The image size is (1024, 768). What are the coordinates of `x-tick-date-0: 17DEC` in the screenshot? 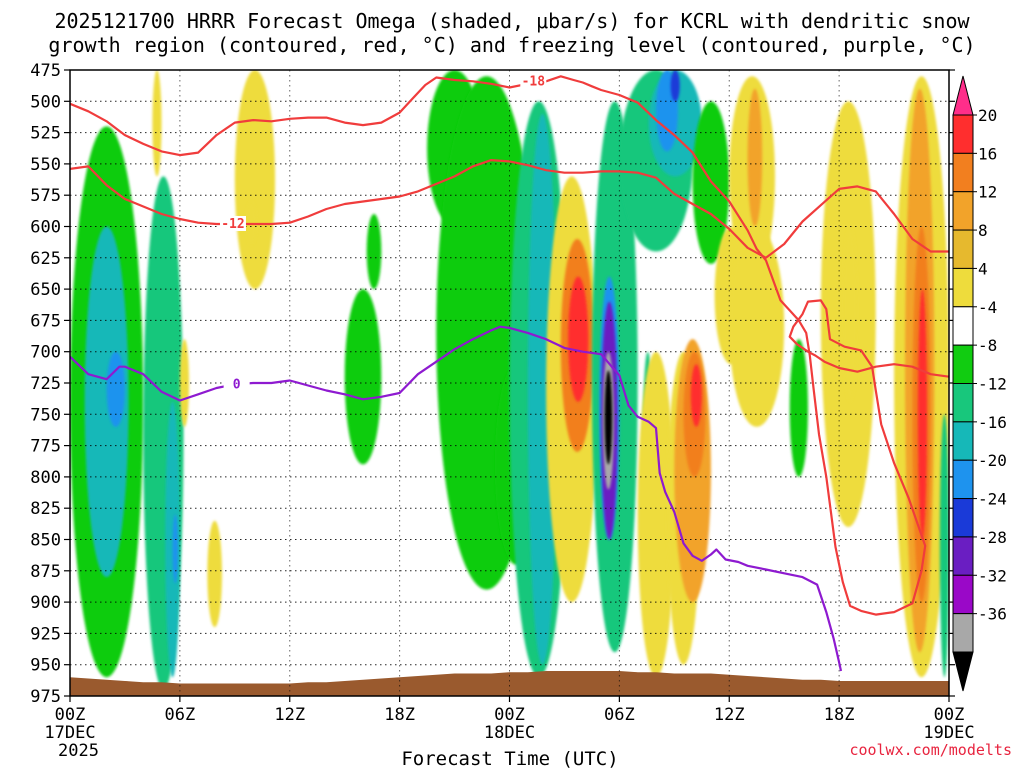 It's located at (69, 733).